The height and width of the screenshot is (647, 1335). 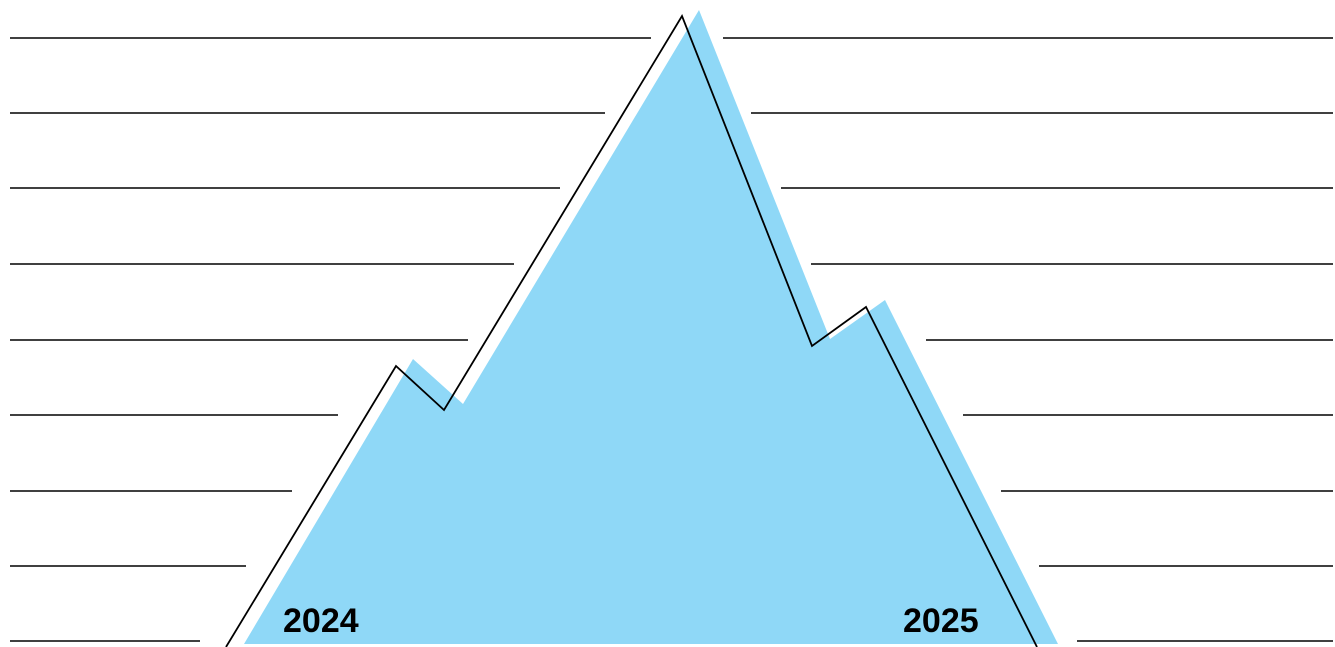 What do you see at coordinates (321, 621) in the screenshot?
I see `year-label-2024: 2024` at bounding box center [321, 621].